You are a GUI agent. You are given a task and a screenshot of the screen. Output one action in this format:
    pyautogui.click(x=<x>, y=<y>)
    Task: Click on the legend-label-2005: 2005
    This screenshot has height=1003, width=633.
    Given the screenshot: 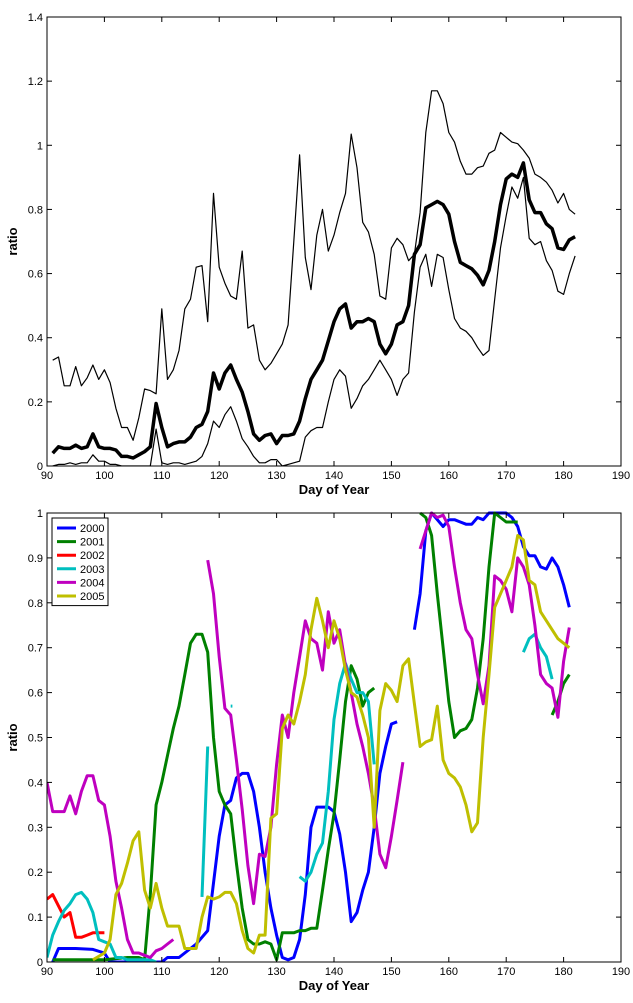 What is the action you would take?
    pyautogui.click(x=92, y=597)
    